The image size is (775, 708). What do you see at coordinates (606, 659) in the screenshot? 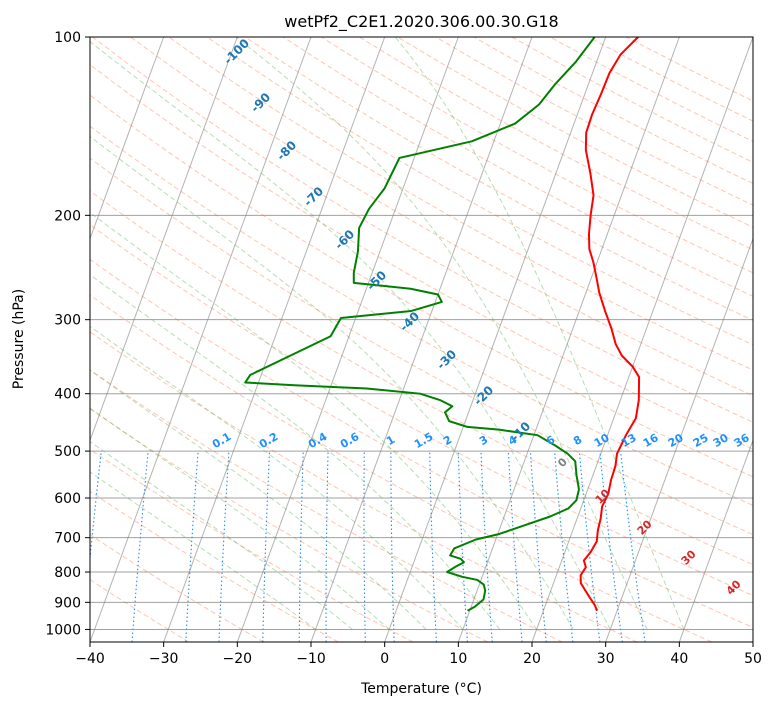
I see `x-tick-label: 30` at bounding box center [606, 659].